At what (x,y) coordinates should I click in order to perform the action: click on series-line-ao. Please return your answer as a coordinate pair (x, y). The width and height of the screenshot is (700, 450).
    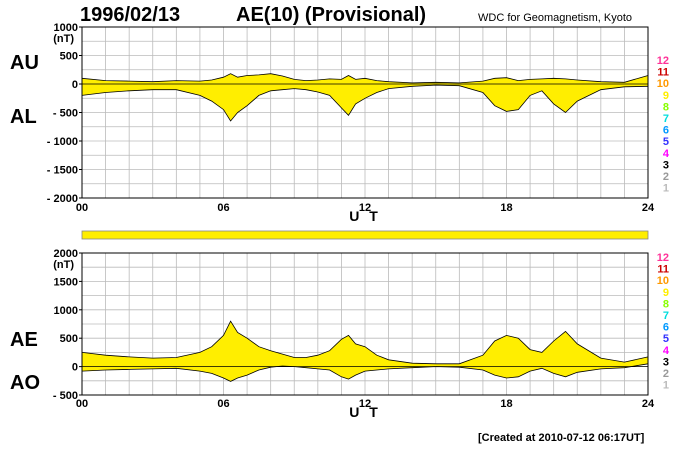
    Looking at the image, I should click on (365, 372).